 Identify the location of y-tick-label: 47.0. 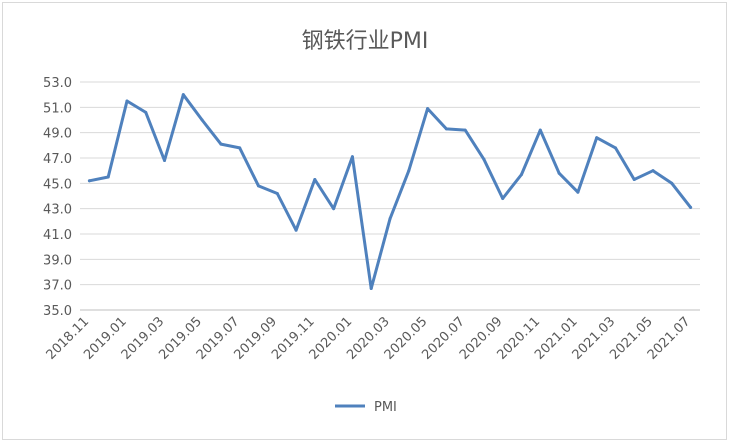
(57, 159).